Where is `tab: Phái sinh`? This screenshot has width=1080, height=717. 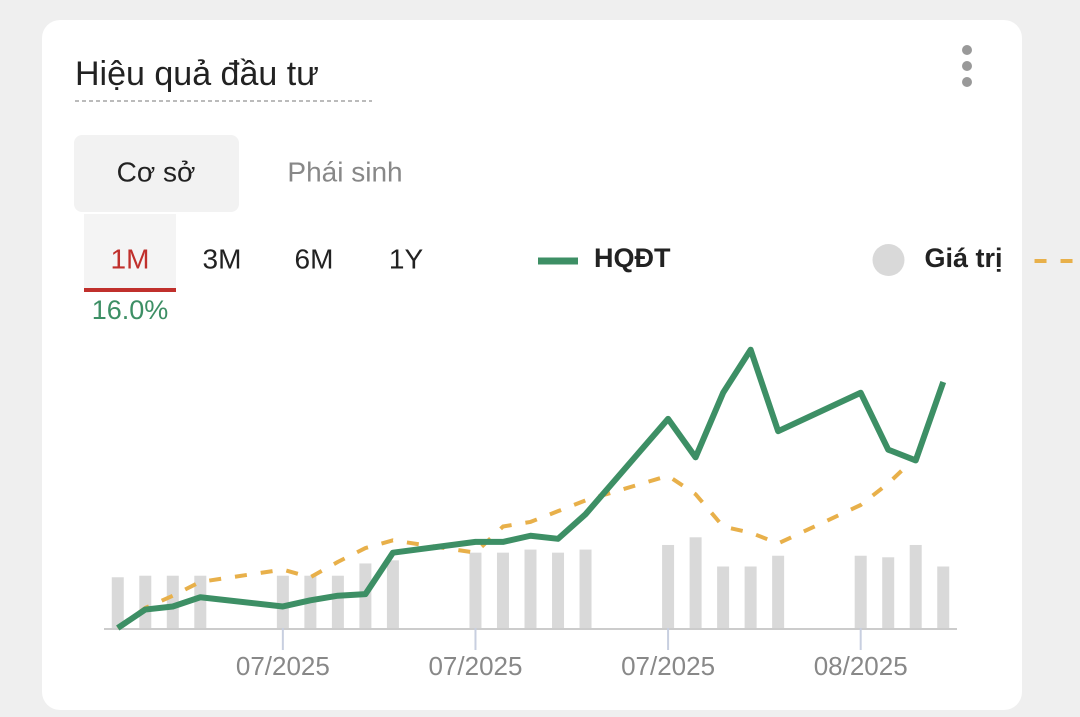 tab: Phái sinh is located at coordinates (344, 171).